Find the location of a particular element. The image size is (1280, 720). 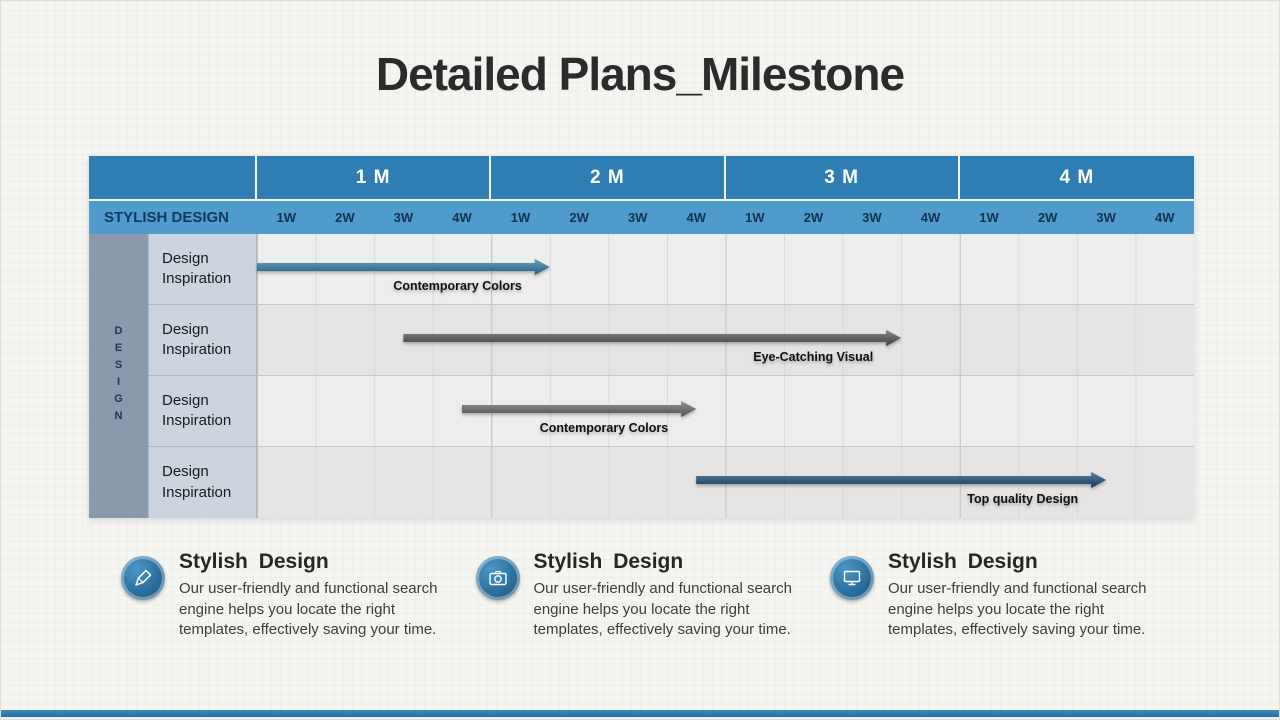

gantt-bar: Eye-Catching Visual is located at coordinates (652, 347).